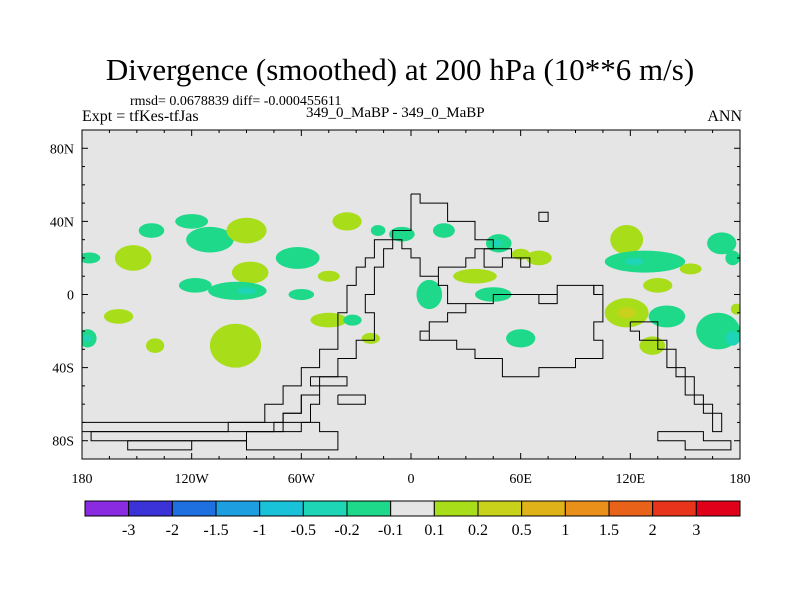 This screenshot has width=800, height=600. Describe the element at coordinates (82, 479) in the screenshot. I see `x-tick-label-0: 180` at that location.